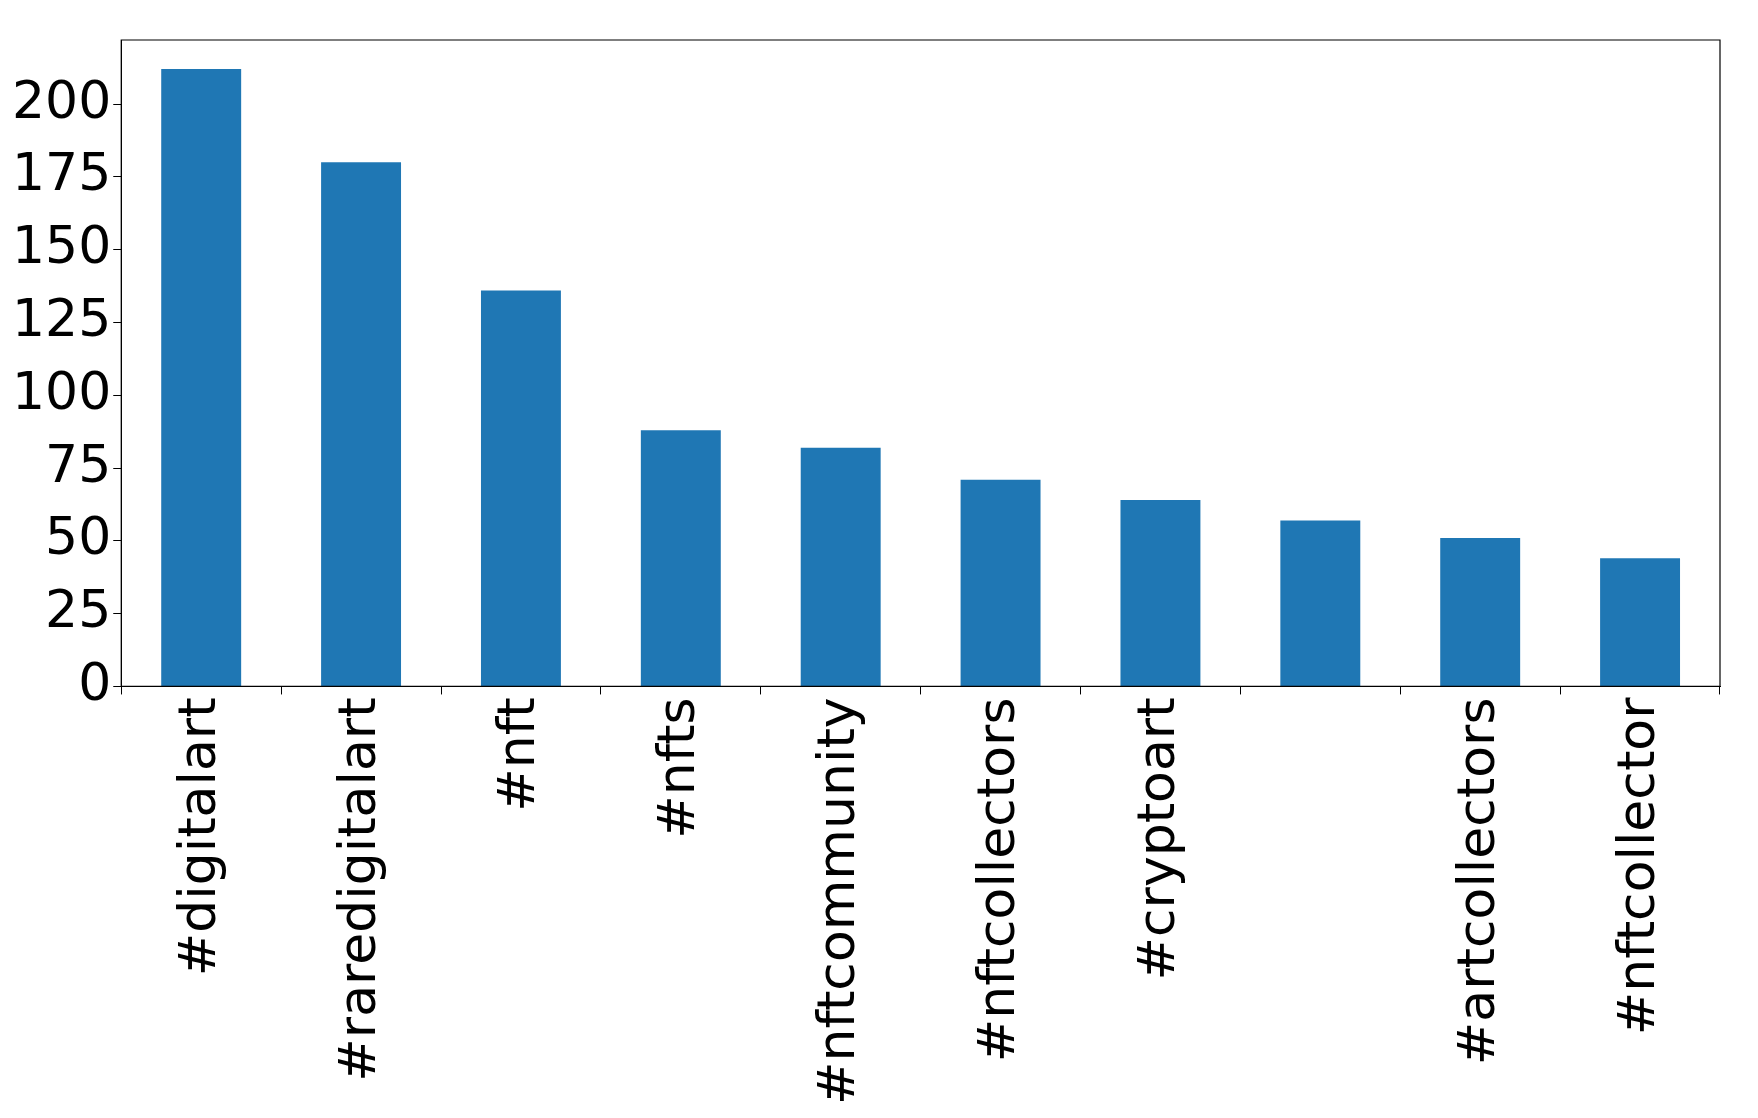 This screenshot has width=1758, height=1118. What do you see at coordinates (61, 390) in the screenshot?
I see `y-tick-label: 100` at bounding box center [61, 390].